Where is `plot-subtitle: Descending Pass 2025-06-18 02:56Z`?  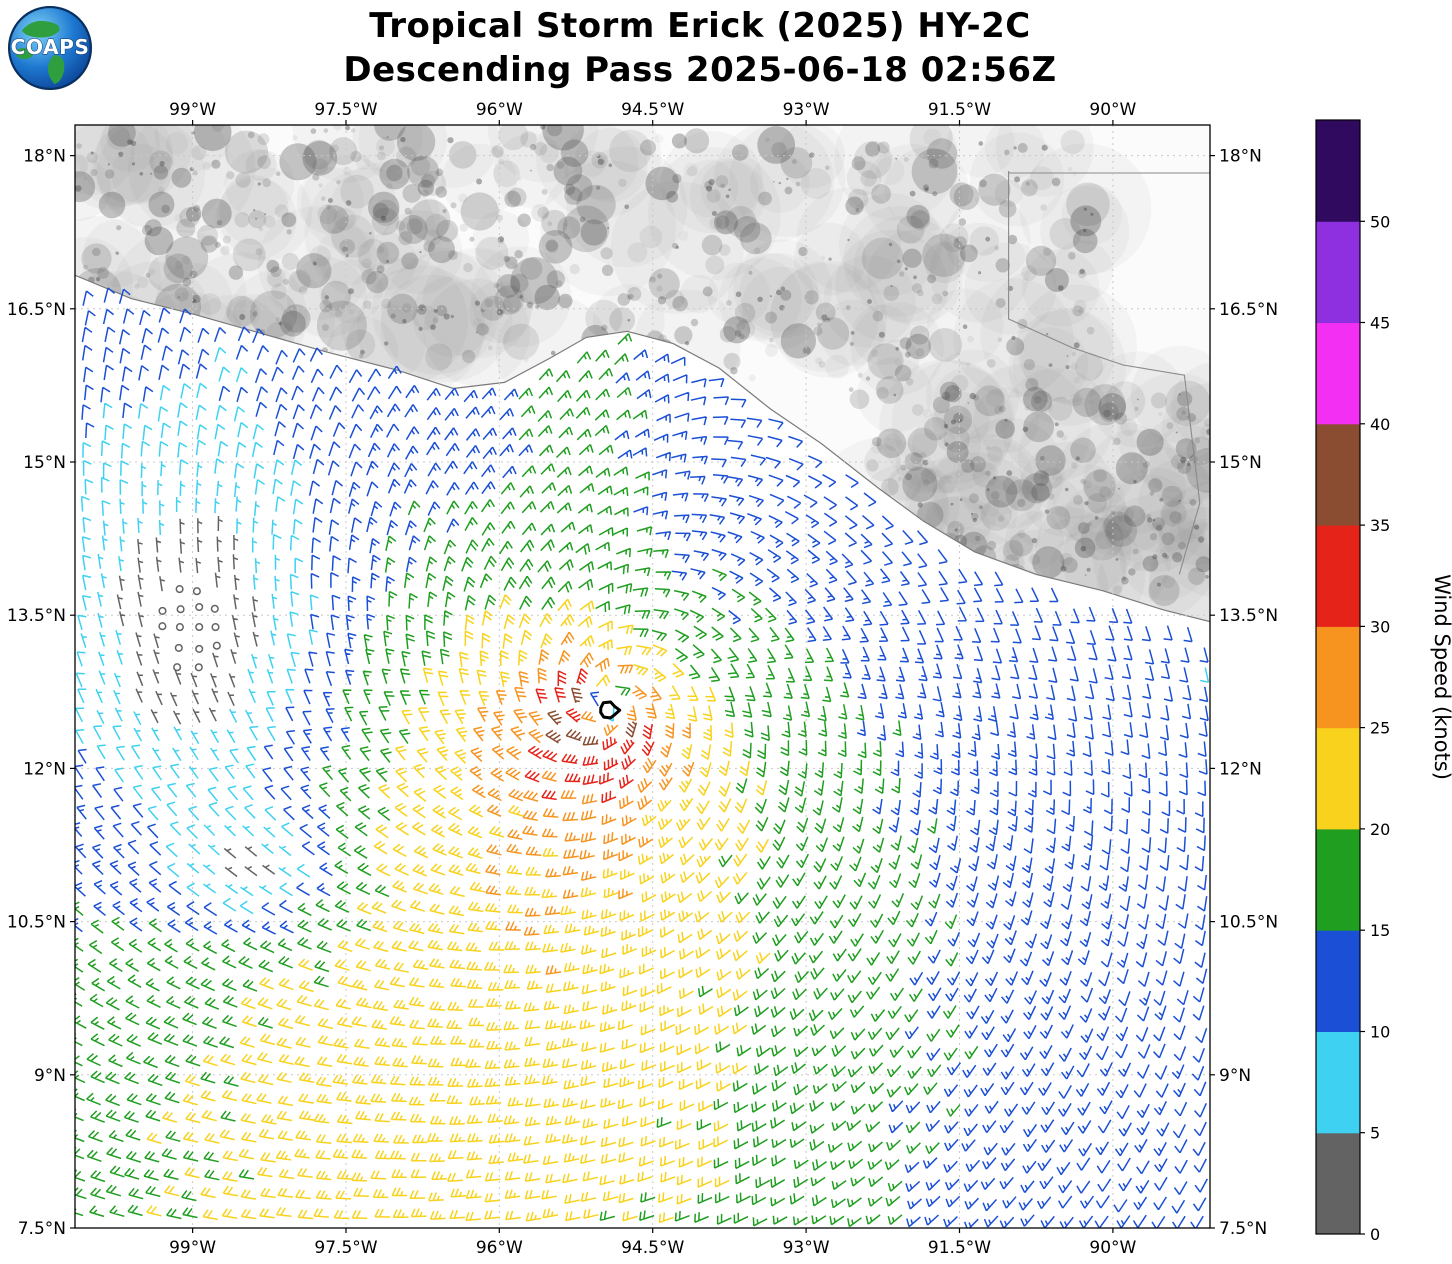 plot-subtitle: Descending Pass 2025-06-18 02:56Z is located at coordinates (700, 70).